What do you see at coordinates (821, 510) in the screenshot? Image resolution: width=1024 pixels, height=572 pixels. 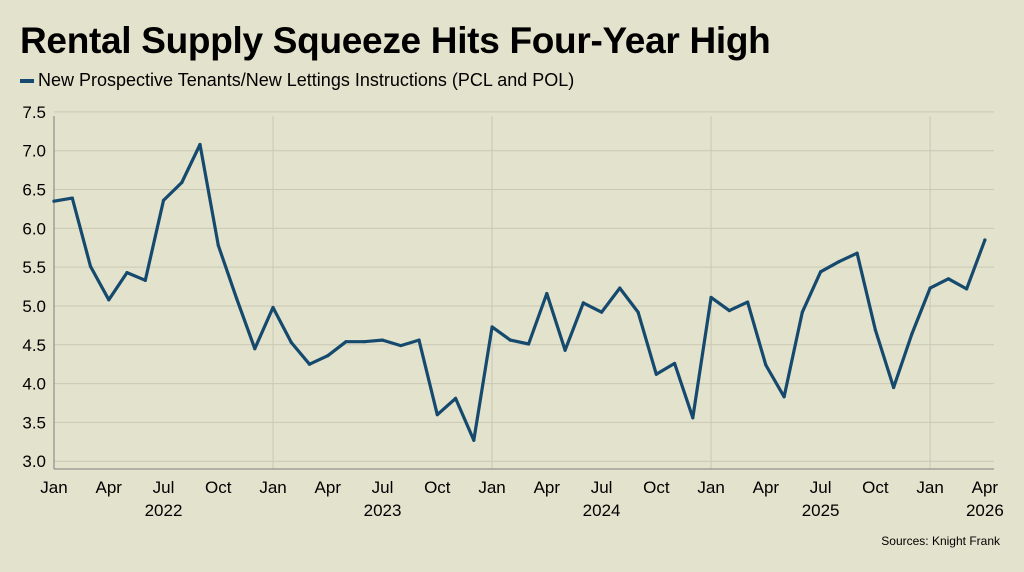 I see `year-label: 2025` at bounding box center [821, 510].